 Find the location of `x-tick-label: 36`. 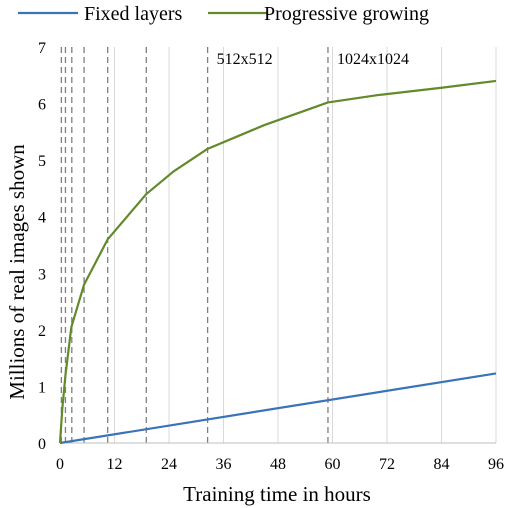

x-tick-label: 36 is located at coordinates (224, 464).